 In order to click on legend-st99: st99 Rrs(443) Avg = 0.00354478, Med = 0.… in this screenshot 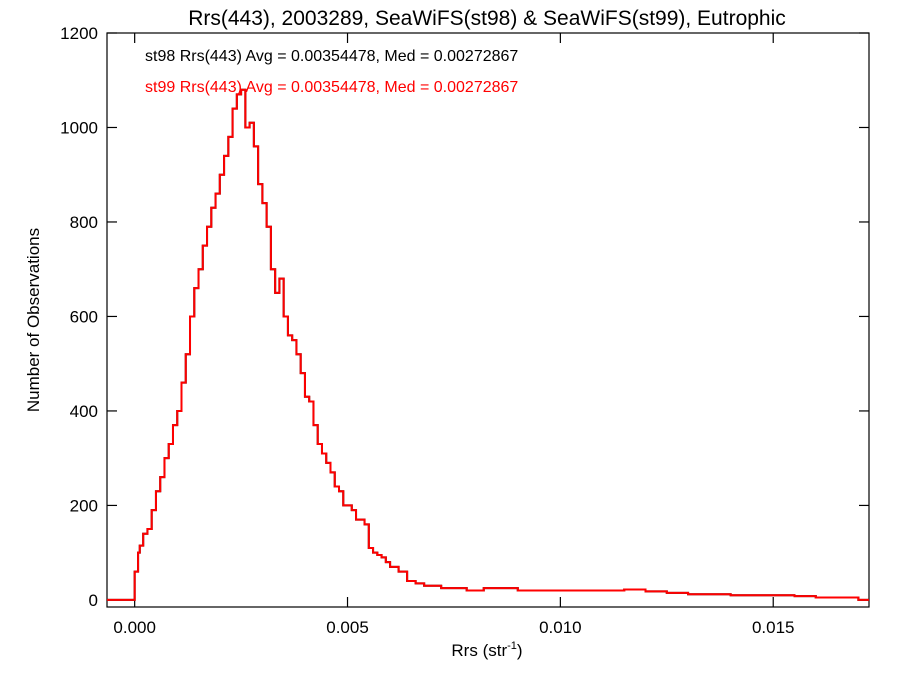, I will do `click(331, 87)`.